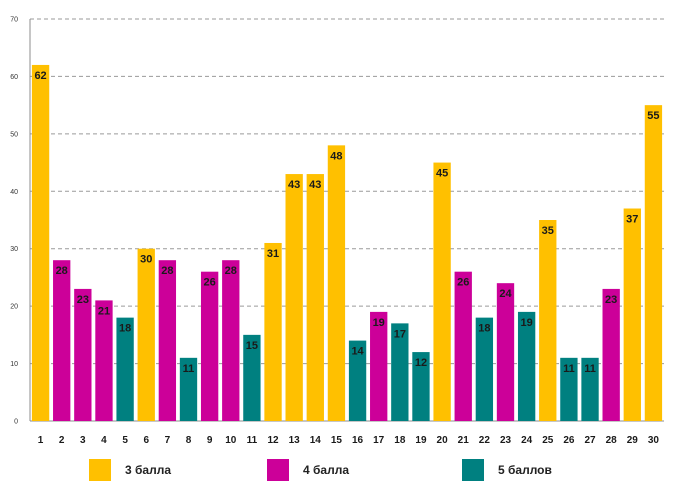 Image resolution: width=674 pixels, height=494 pixels. What do you see at coordinates (14, 134) in the screenshot?
I see `y-tick-label: 50` at bounding box center [14, 134].